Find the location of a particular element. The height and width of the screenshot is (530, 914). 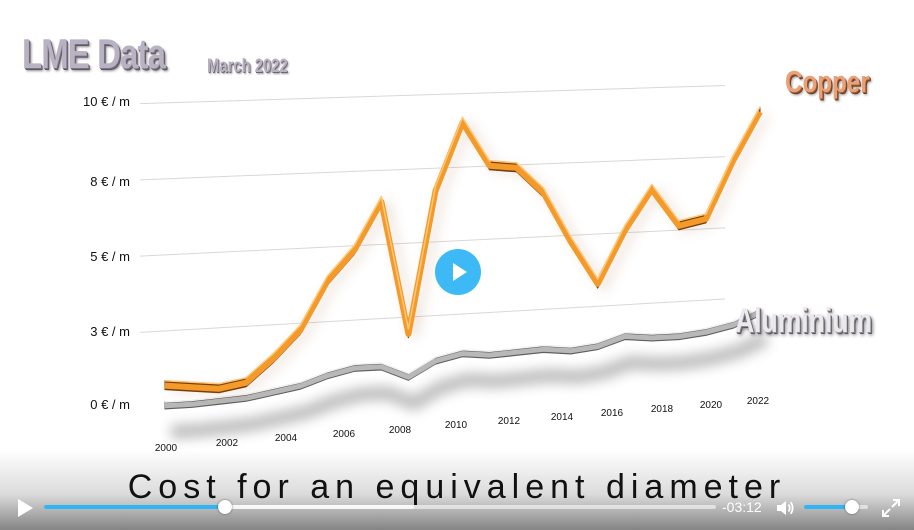

x-tick-label: 2004 is located at coordinates (286, 438).